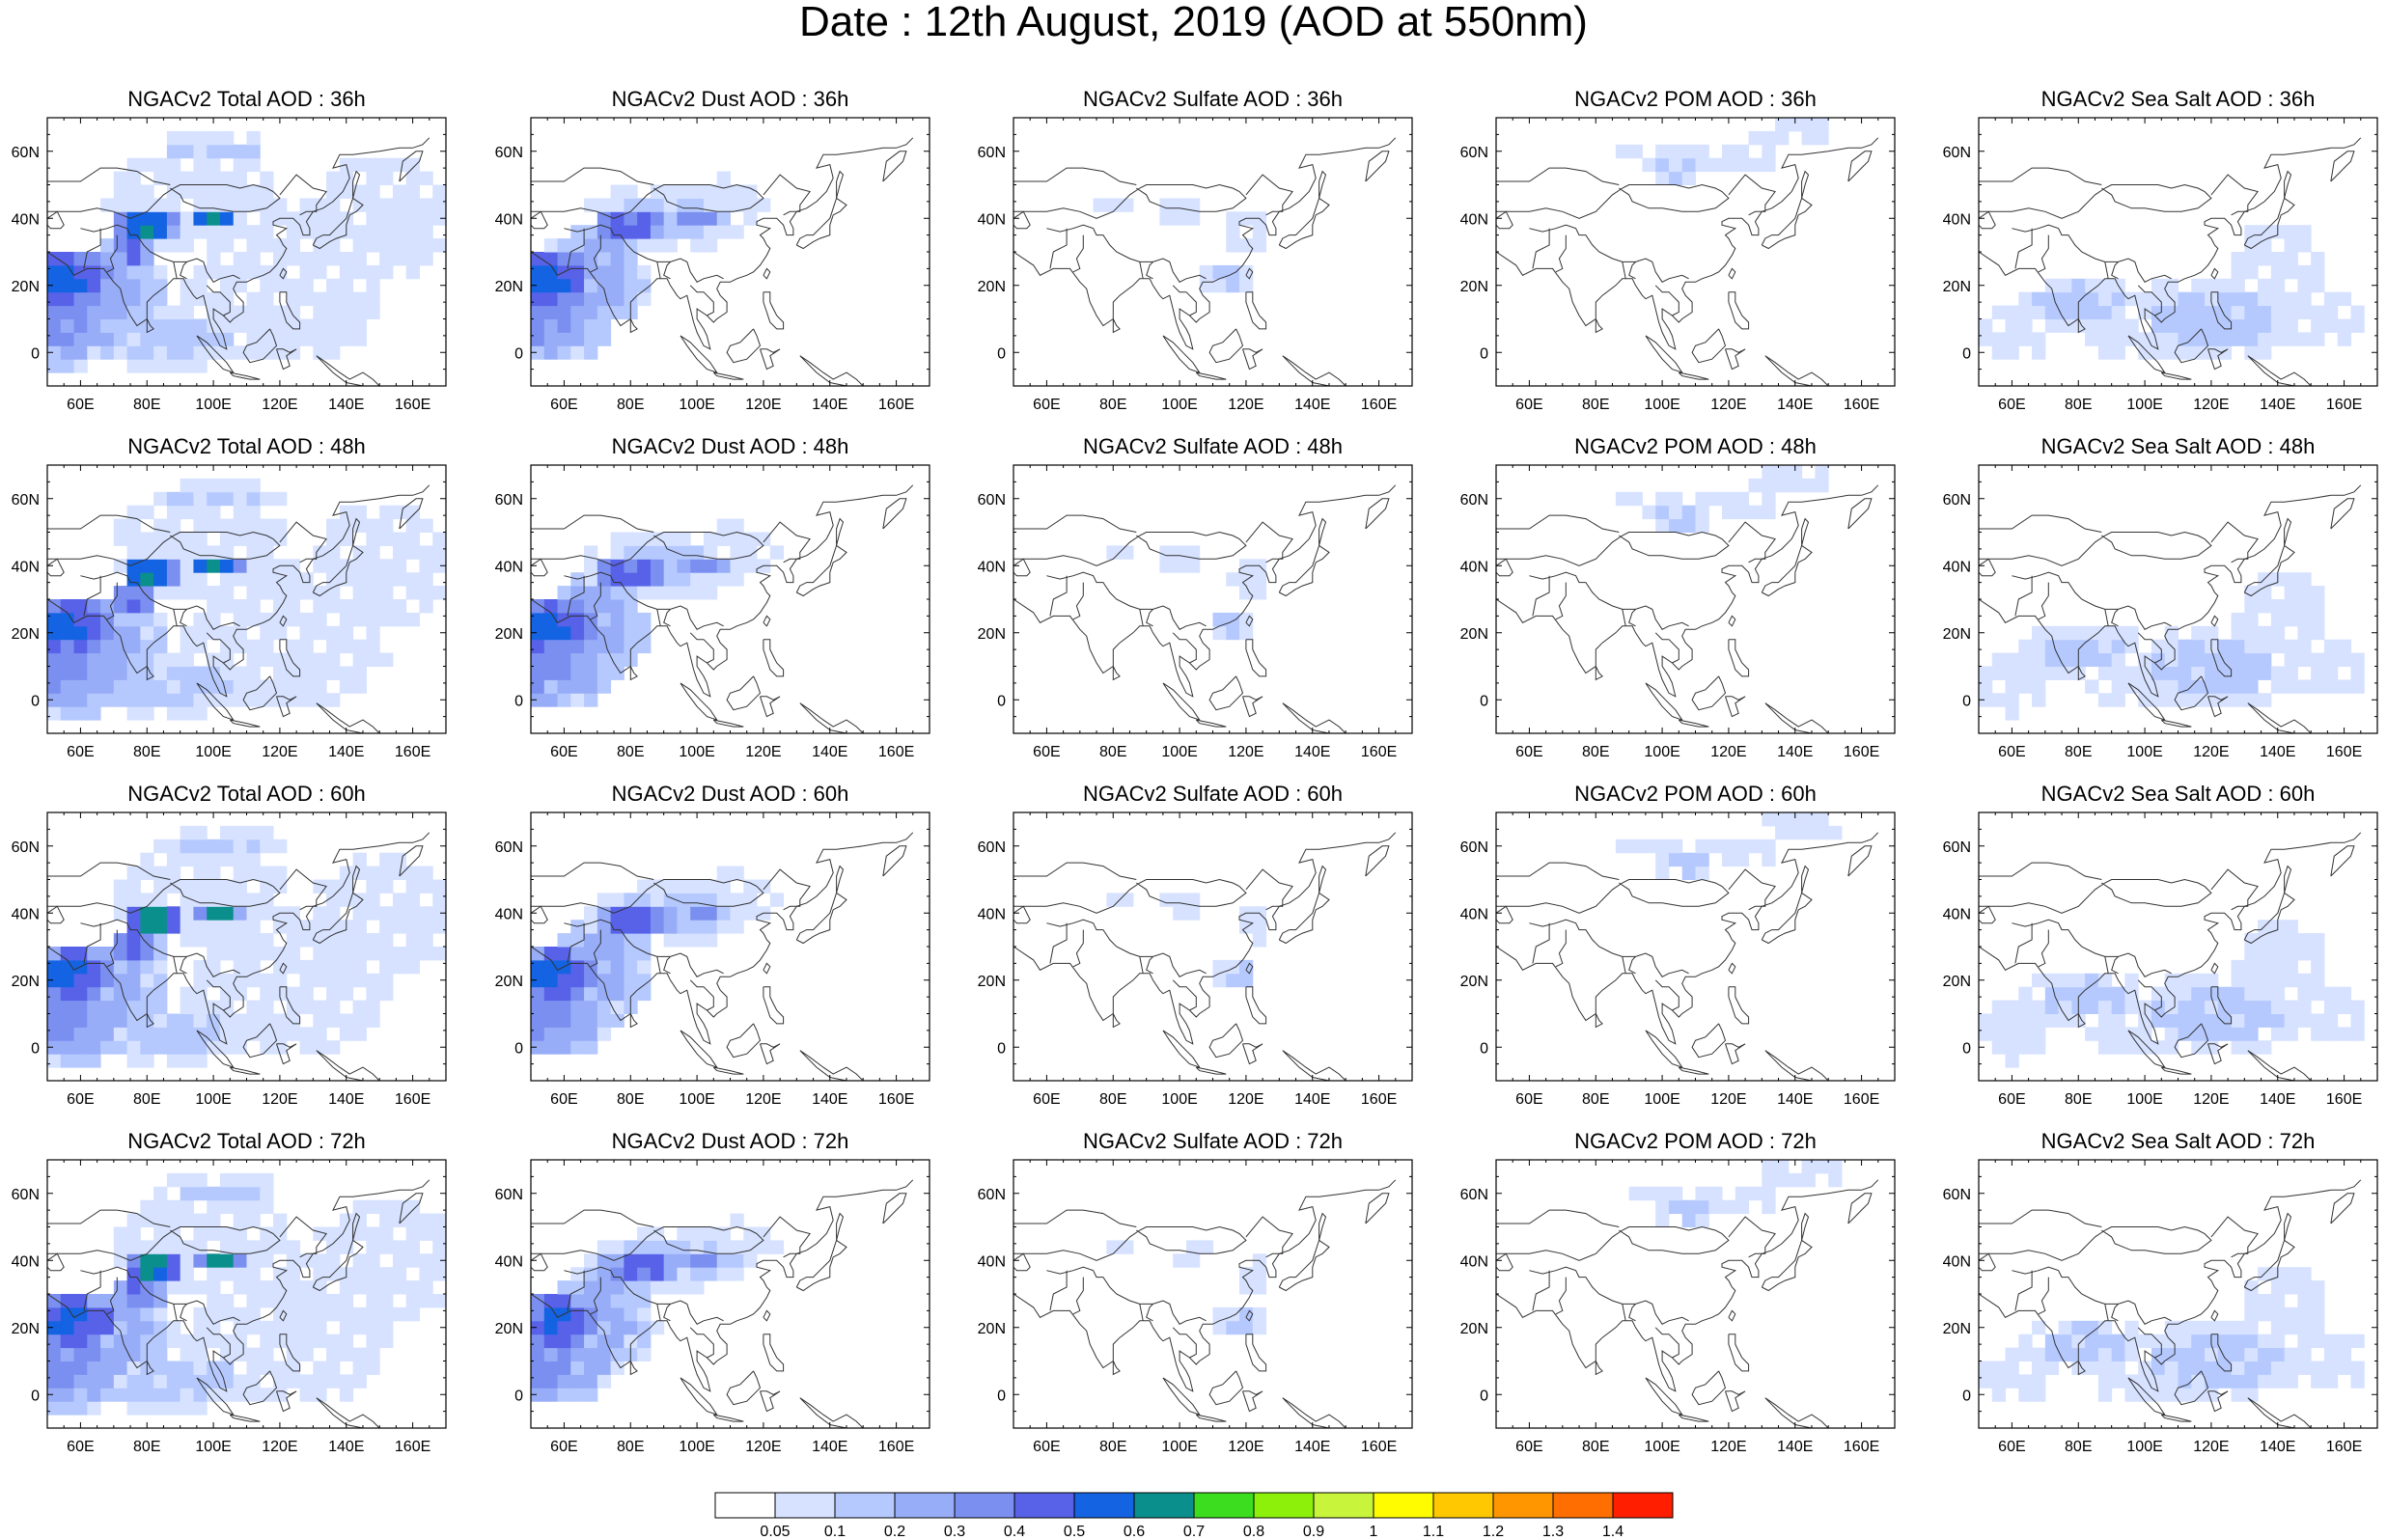  I want to click on map-panel-sulfate-36h: 60E 80E 100E 120E 140E 160E 60N 40N 20N 0, so click(1195, 265).